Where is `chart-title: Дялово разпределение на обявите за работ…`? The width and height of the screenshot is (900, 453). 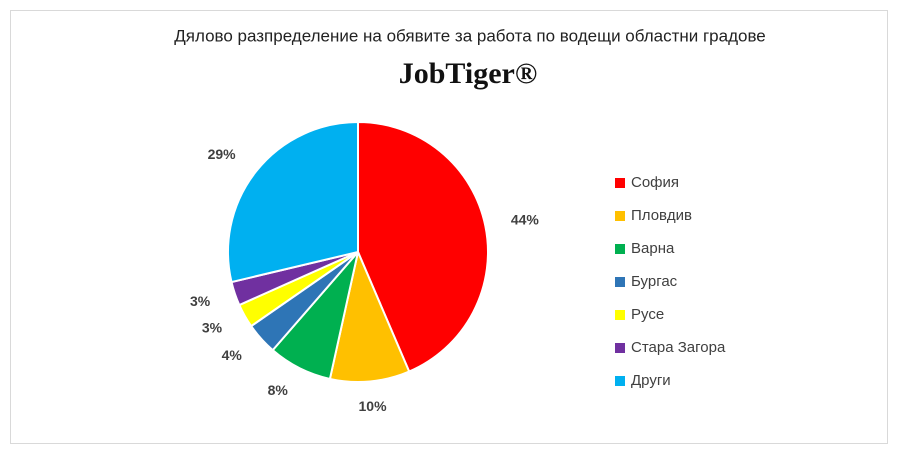 chart-title: Дялово разпределение на обявите за работ… is located at coordinates (470, 35).